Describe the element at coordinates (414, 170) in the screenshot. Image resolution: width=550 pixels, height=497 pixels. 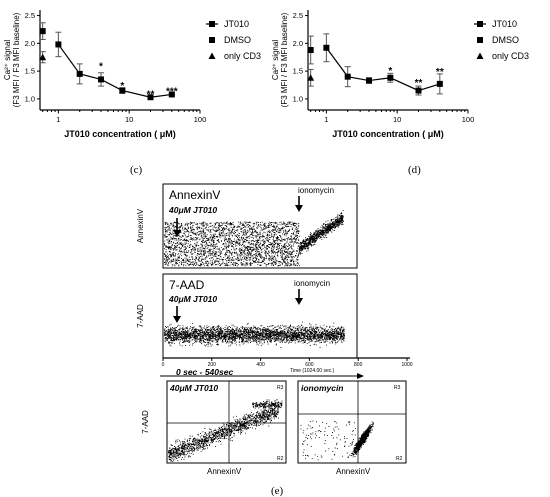
I see `panel-label-d: (d)` at that location.